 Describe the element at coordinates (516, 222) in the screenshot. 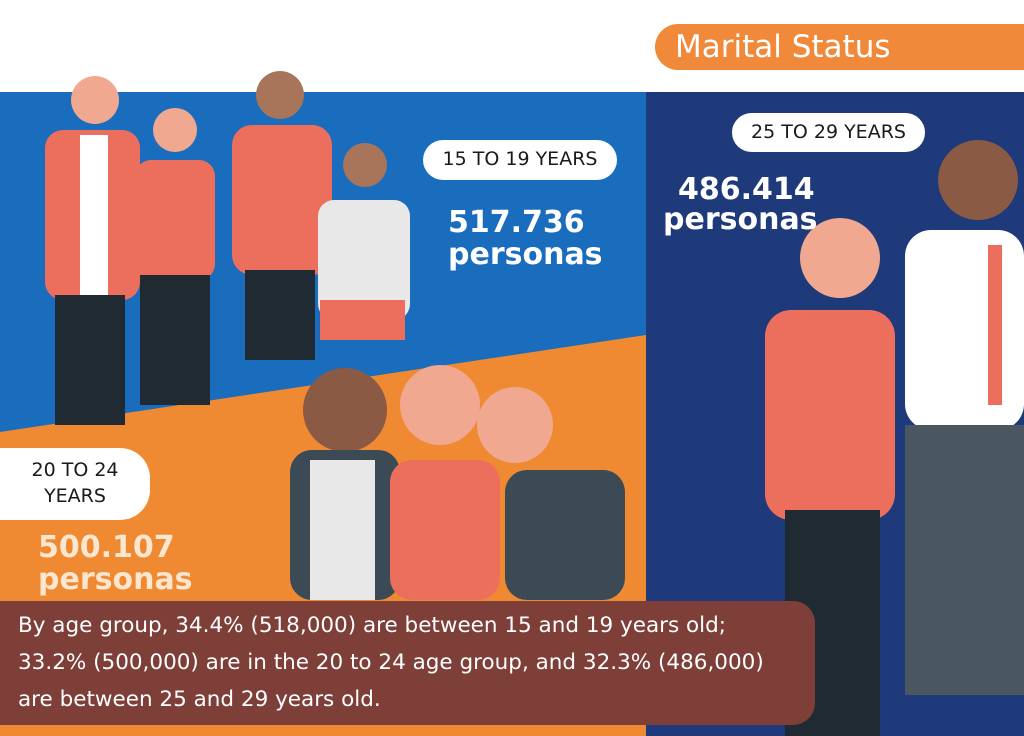

I see `count: 517.736` at that location.